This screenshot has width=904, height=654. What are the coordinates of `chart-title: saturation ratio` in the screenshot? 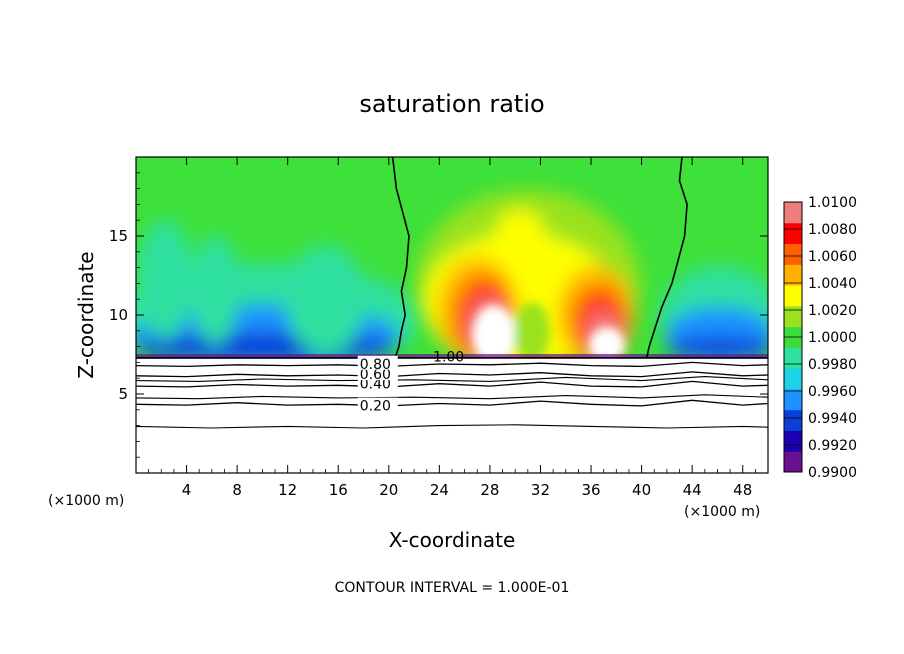 It's located at (451, 104).